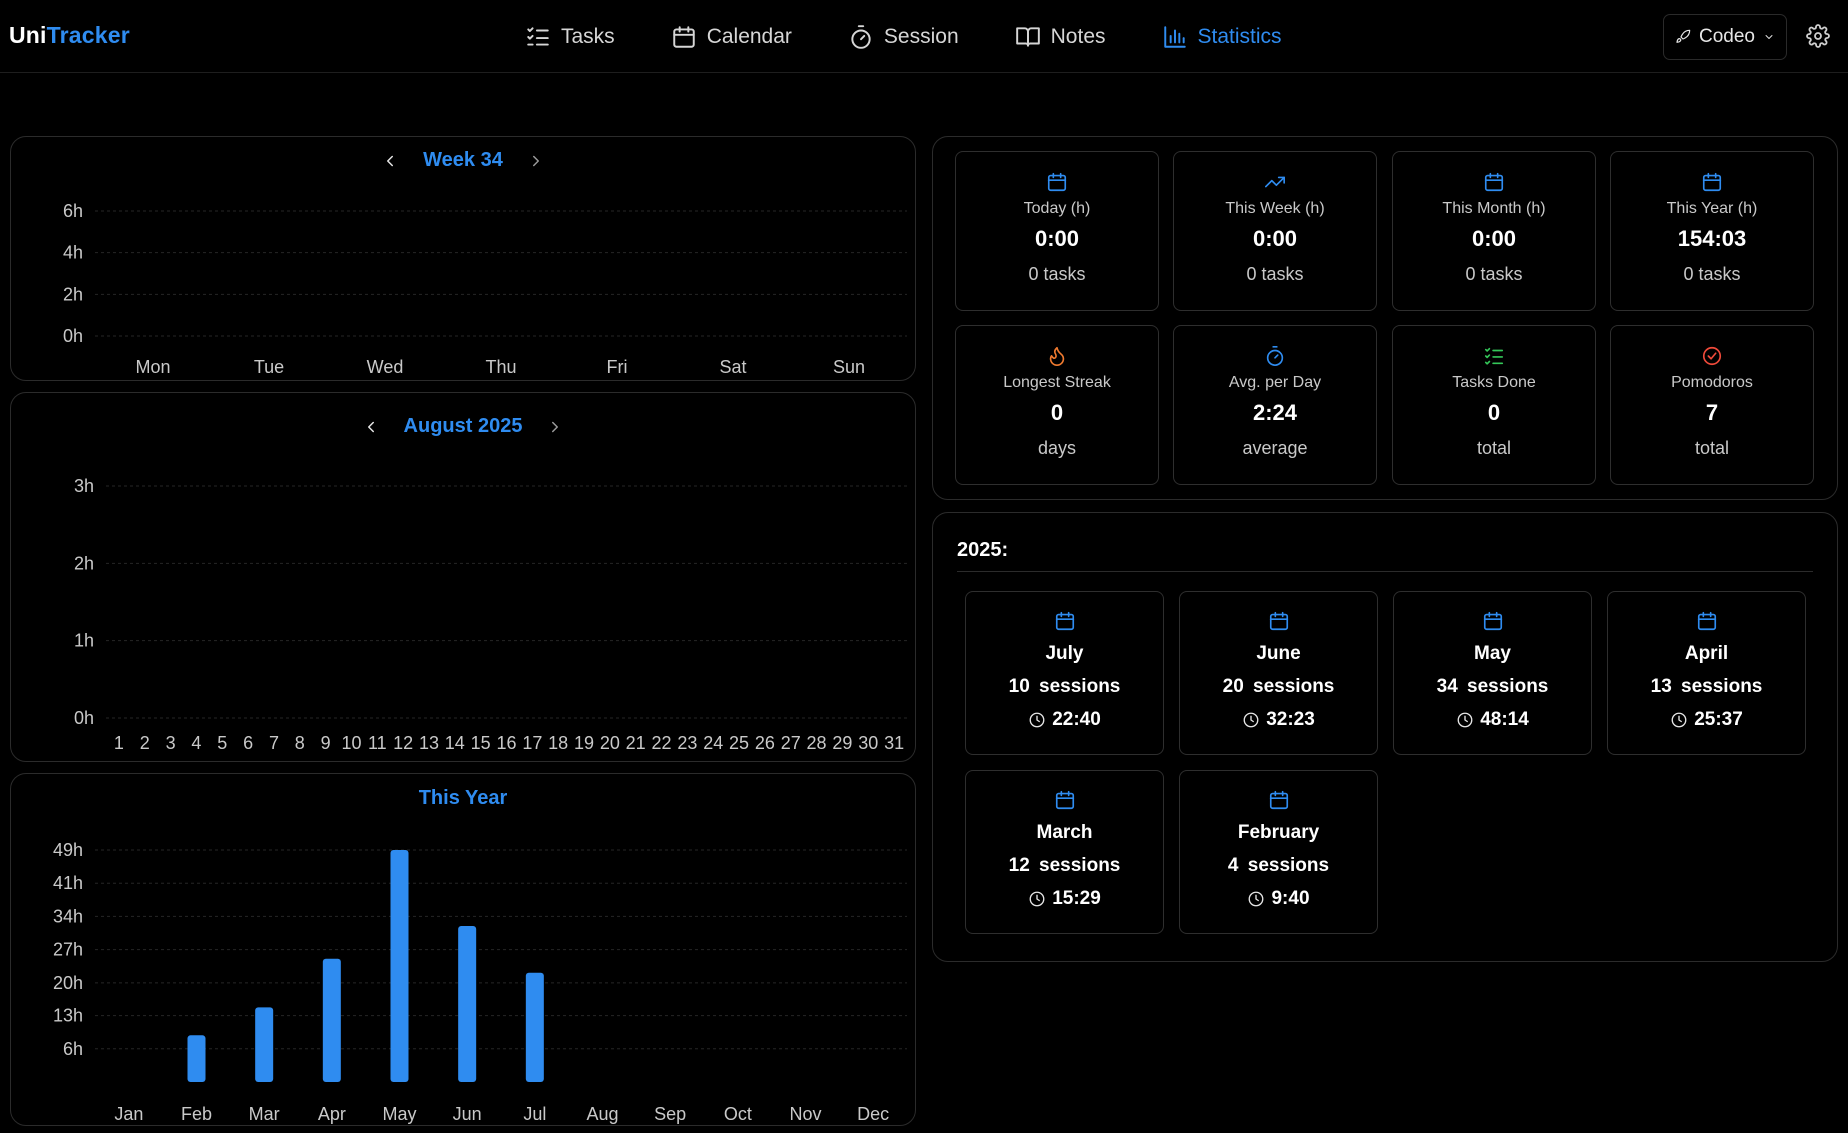 This screenshot has width=1848, height=1133. Describe the element at coordinates (731, 37) in the screenshot. I see `nav-calendar: Calendar` at that location.